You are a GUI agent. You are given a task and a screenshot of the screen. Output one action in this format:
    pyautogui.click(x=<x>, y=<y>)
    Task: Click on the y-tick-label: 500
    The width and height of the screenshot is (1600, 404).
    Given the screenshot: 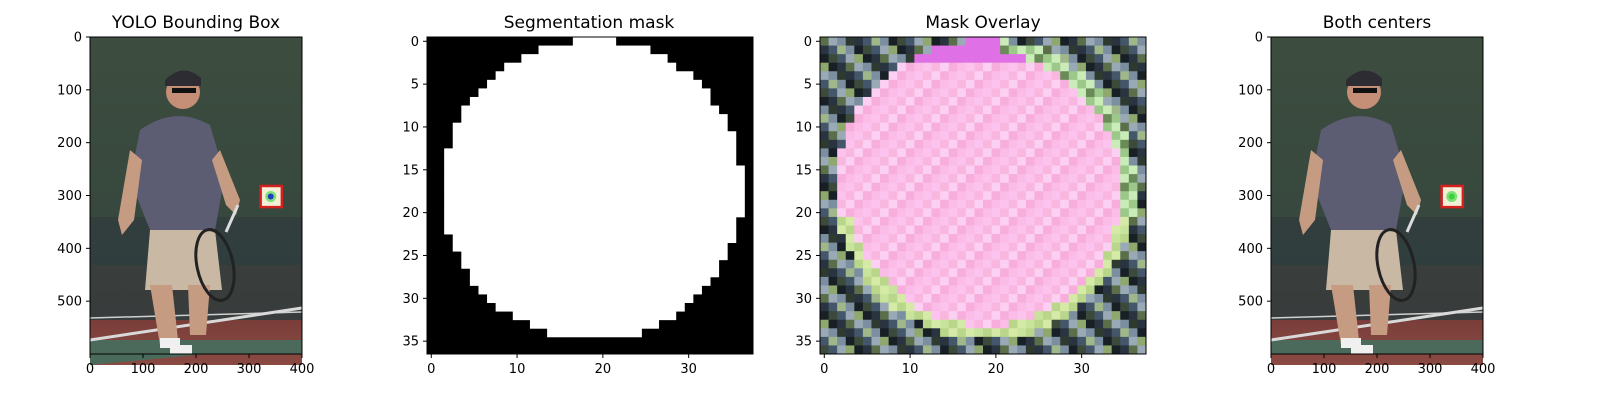 What is the action you would take?
    pyautogui.click(x=1250, y=302)
    